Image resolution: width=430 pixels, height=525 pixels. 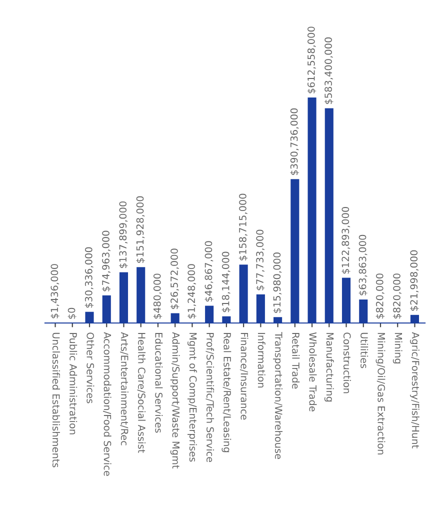 What do you see at coordinates (175, 279) in the screenshot?
I see `data-label: $26,572,000` at bounding box center [175, 279].